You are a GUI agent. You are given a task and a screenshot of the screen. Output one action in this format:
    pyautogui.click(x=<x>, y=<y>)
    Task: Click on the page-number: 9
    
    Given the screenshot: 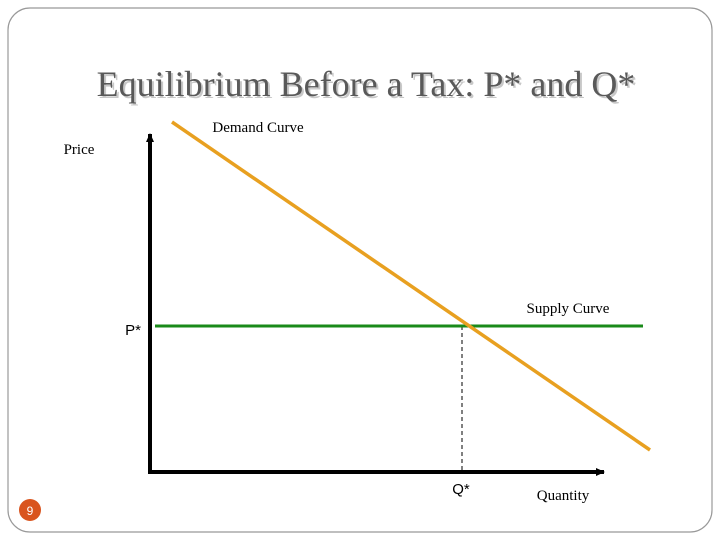 What is the action you would take?
    pyautogui.click(x=30, y=511)
    